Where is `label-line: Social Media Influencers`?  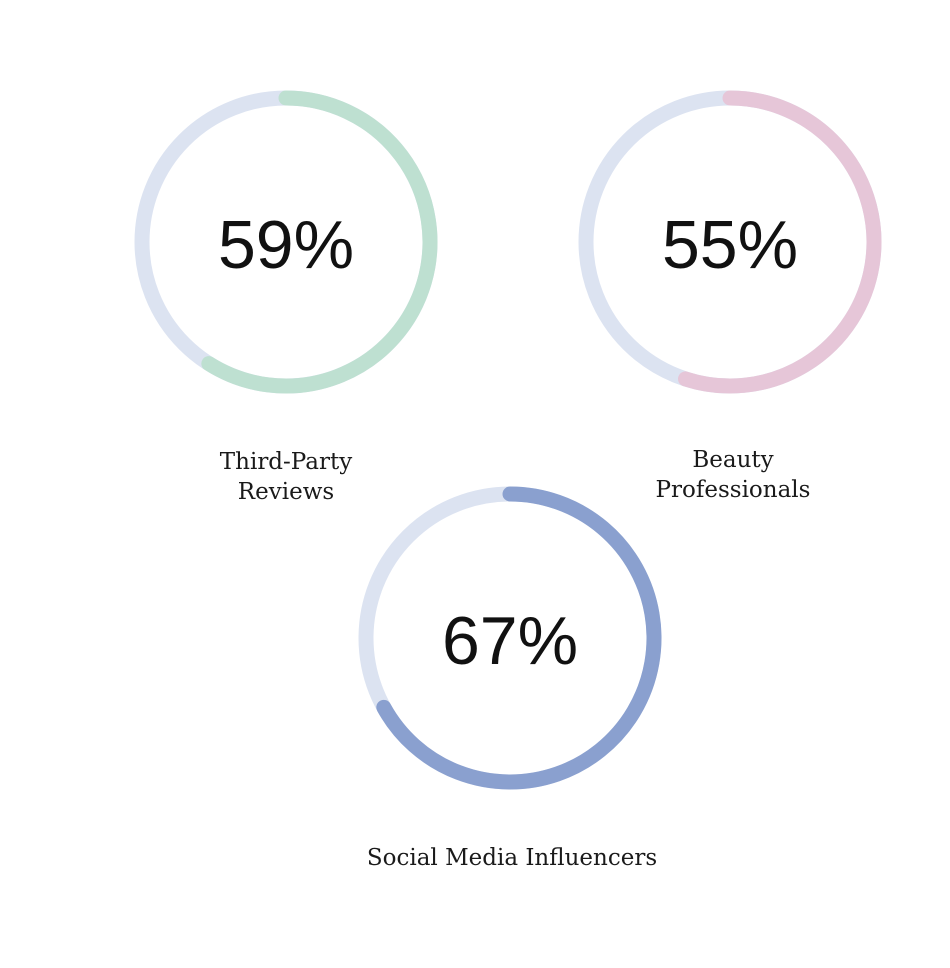
label-line: Social Media Influencers is located at coordinates (512, 858).